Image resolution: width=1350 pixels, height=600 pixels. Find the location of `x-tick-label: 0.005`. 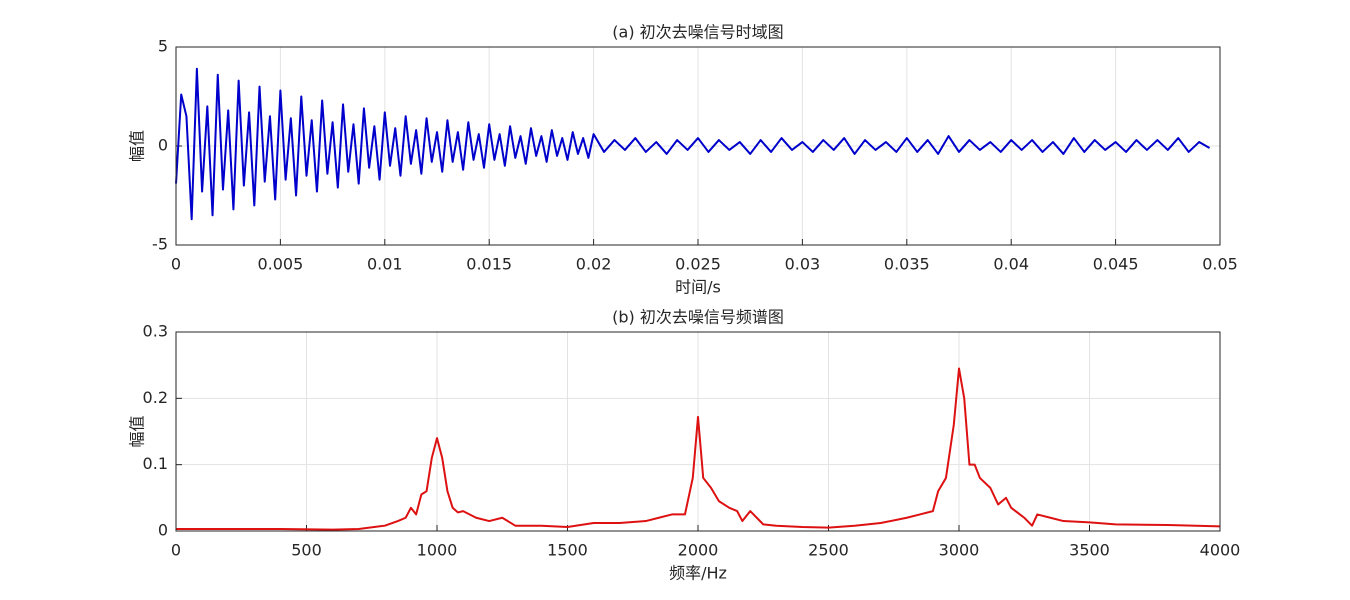

x-tick-label: 0.005 is located at coordinates (280, 264).